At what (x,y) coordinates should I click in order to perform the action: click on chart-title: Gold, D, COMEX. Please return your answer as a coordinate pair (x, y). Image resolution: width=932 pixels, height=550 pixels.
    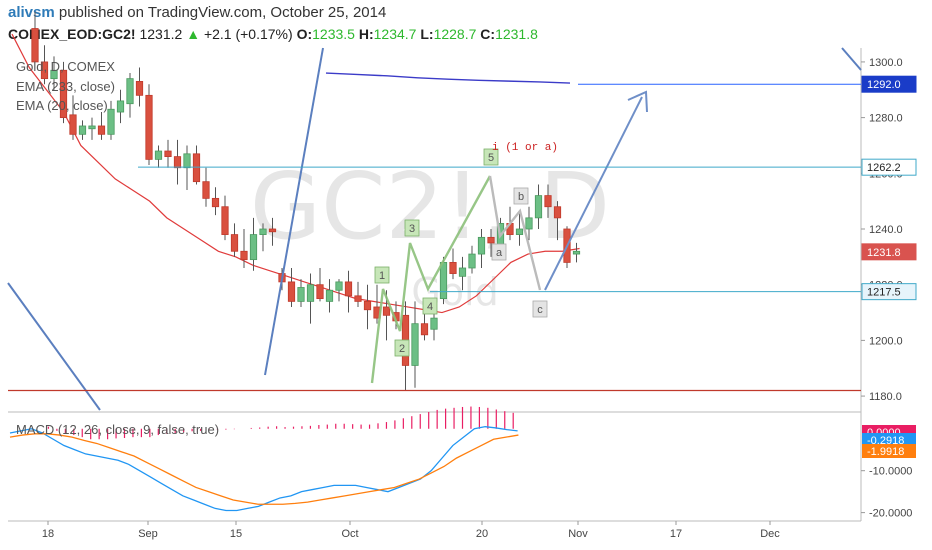
    Looking at the image, I should click on (65, 66).